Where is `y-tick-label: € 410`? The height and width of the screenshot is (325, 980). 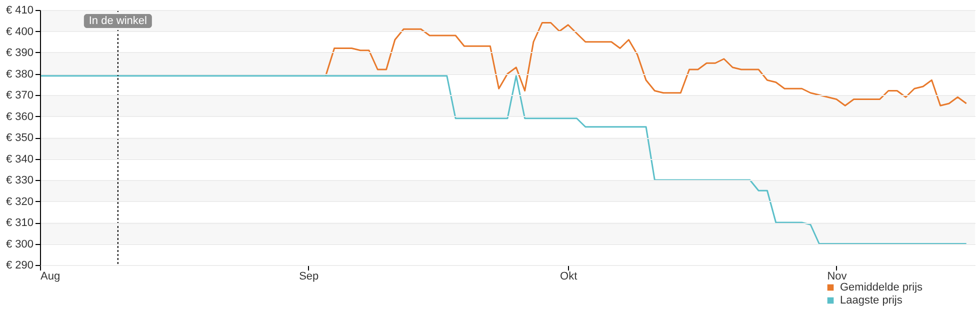 y-tick-label: € 410 is located at coordinates (20, 10).